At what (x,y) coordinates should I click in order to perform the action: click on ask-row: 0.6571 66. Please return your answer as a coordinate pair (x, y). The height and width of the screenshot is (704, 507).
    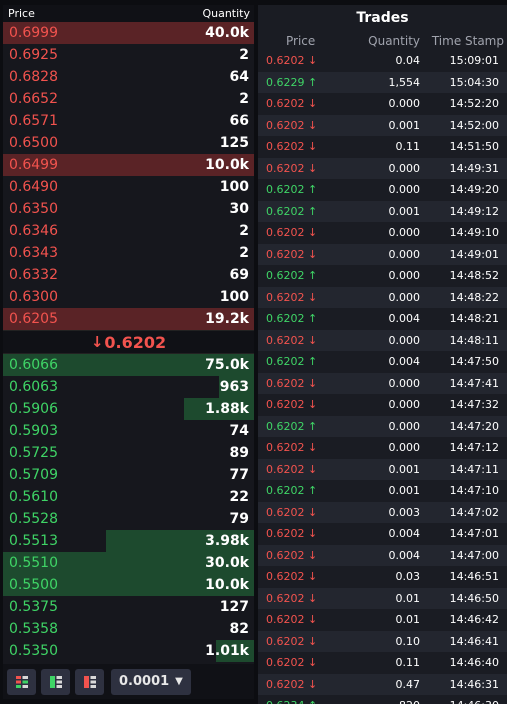
    Looking at the image, I should click on (128, 121).